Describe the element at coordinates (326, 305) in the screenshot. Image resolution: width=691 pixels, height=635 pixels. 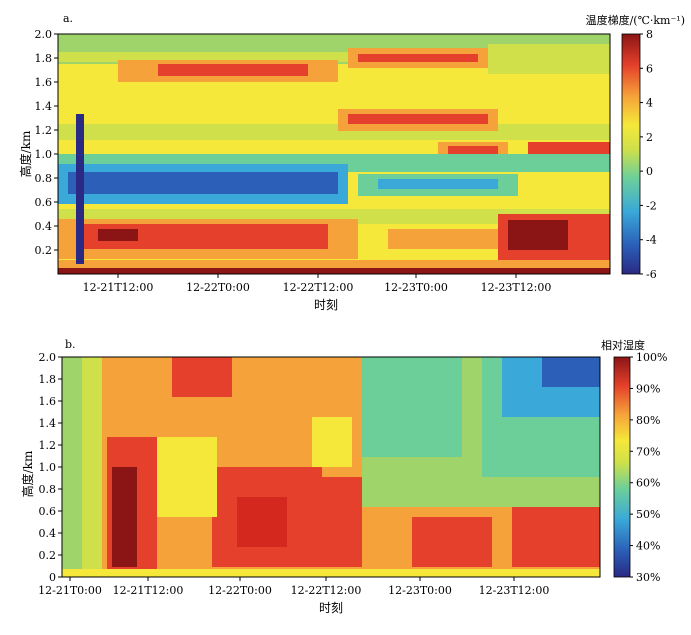
I see `panel-a-x-label: 时刻` at that location.